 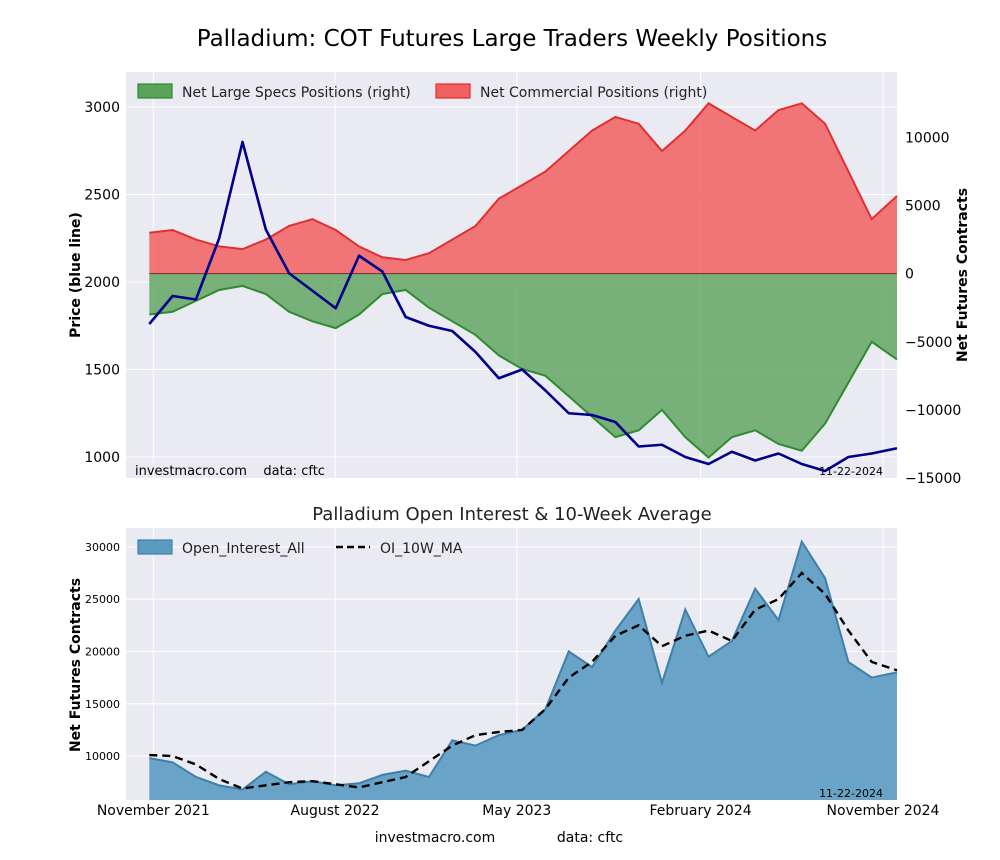 I want to click on legend-label-ma: OI_10W_MA, so click(x=421, y=549).